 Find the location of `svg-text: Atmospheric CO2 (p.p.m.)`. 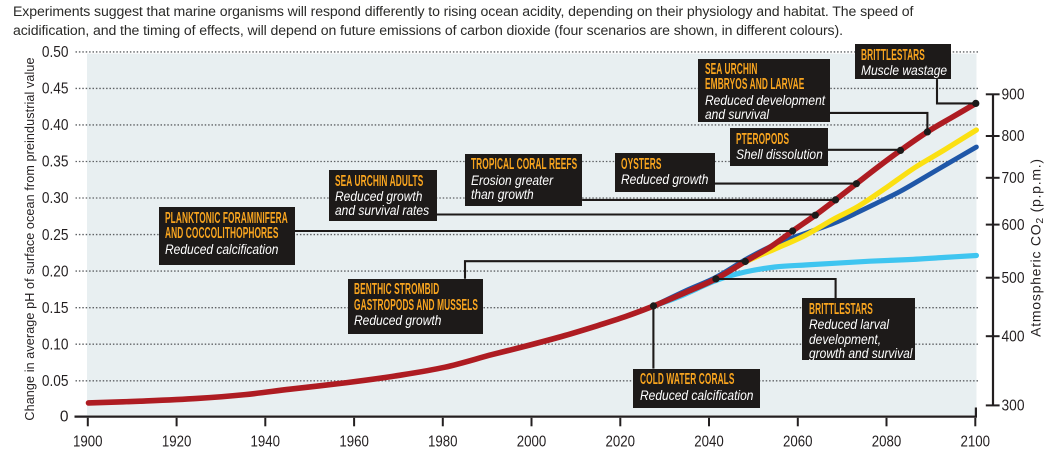

svg-text: Atmospheric CO2 (p.p.m.) is located at coordinates (1037, 247).